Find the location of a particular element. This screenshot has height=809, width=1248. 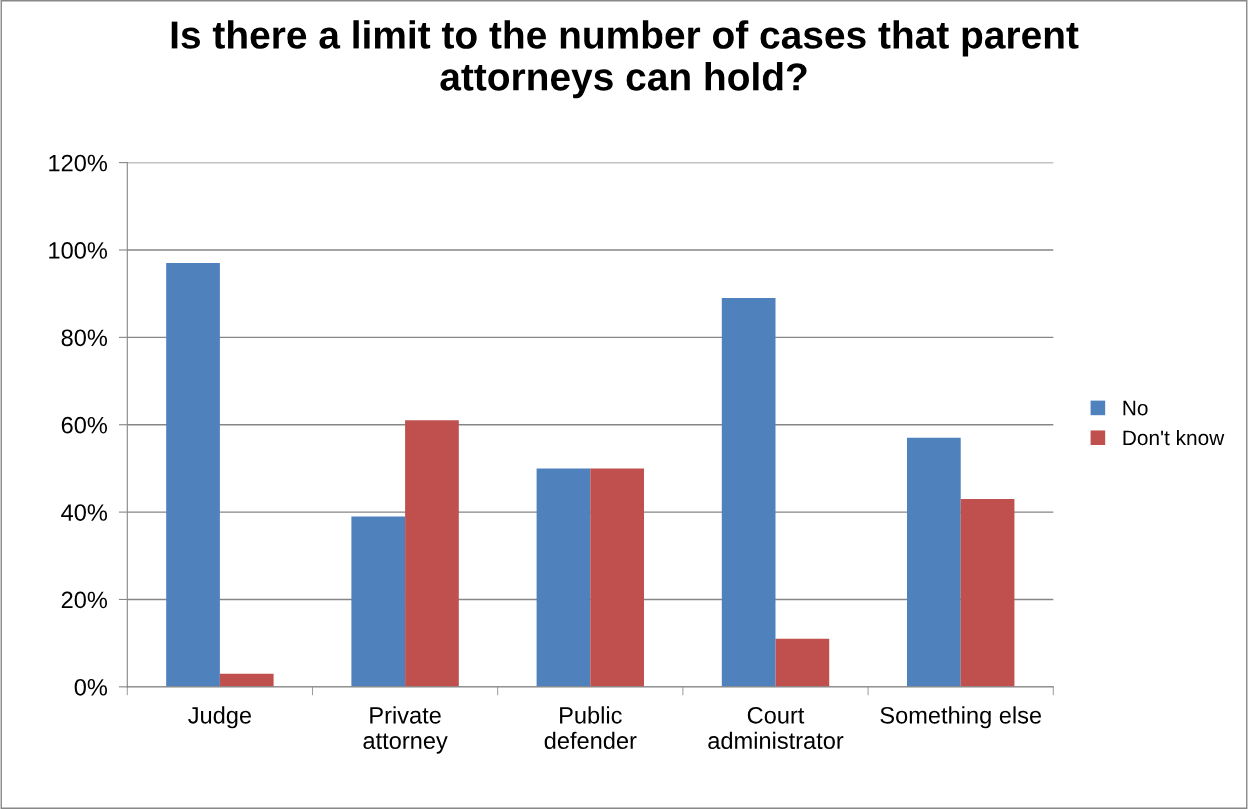

x-tick-label: Court administrator is located at coordinates (776, 728).